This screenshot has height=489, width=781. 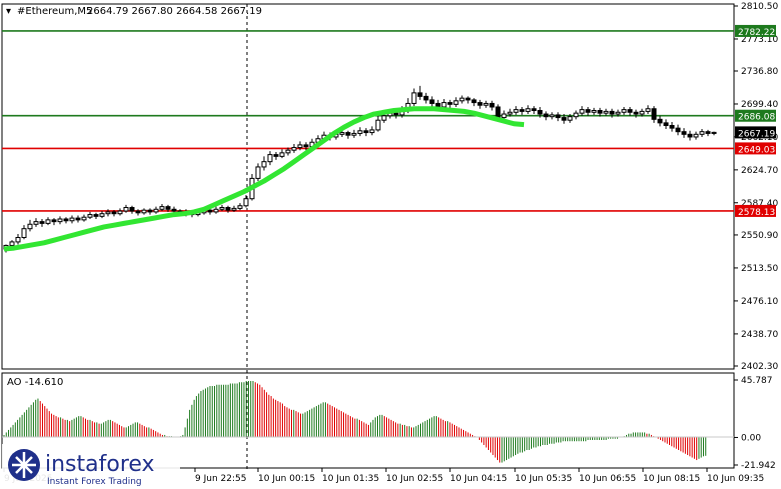 What do you see at coordinates (671, 479) in the screenshot?
I see `x-tick-label: 10 Jun 08:15` at bounding box center [671, 479].